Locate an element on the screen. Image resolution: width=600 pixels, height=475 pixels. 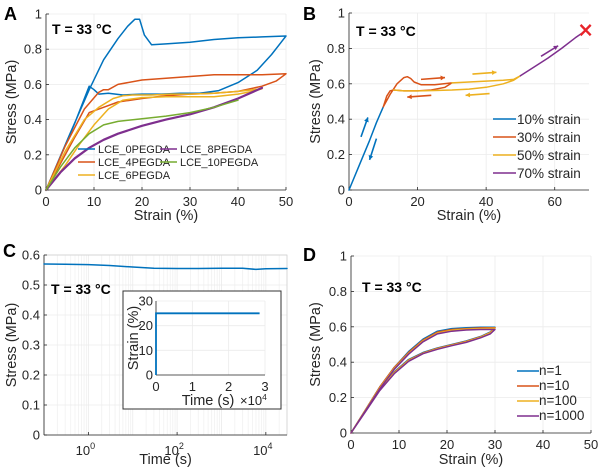
legend-label: n=1 is located at coordinates (550, 370).